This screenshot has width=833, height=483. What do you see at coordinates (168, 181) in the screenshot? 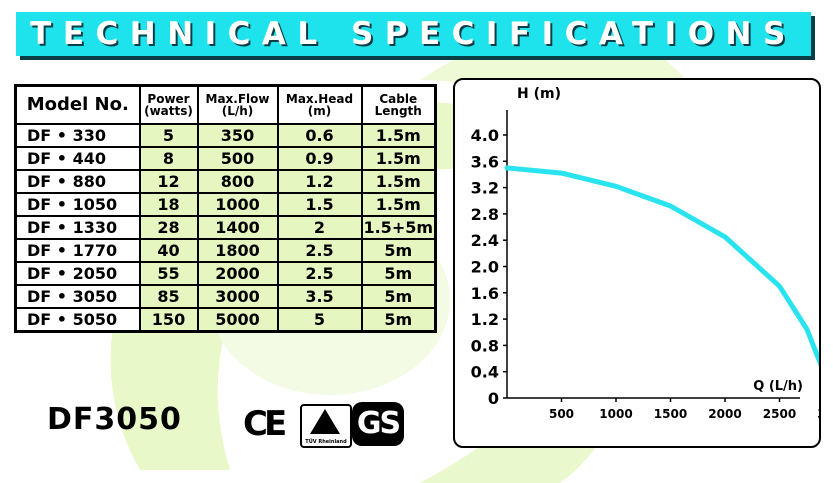
I see `cell-power: 12` at bounding box center [168, 181].